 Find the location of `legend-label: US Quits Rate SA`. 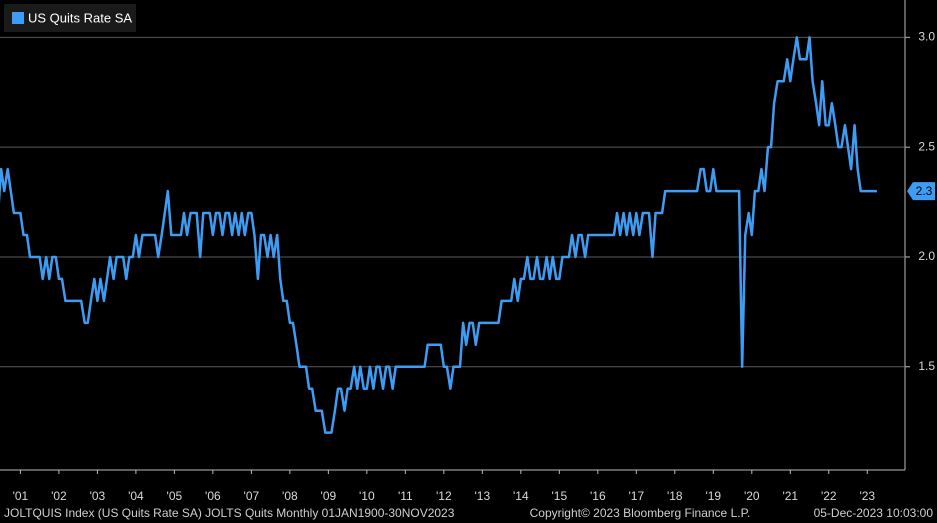

legend-label: US Quits Rate SA is located at coordinates (80, 17).